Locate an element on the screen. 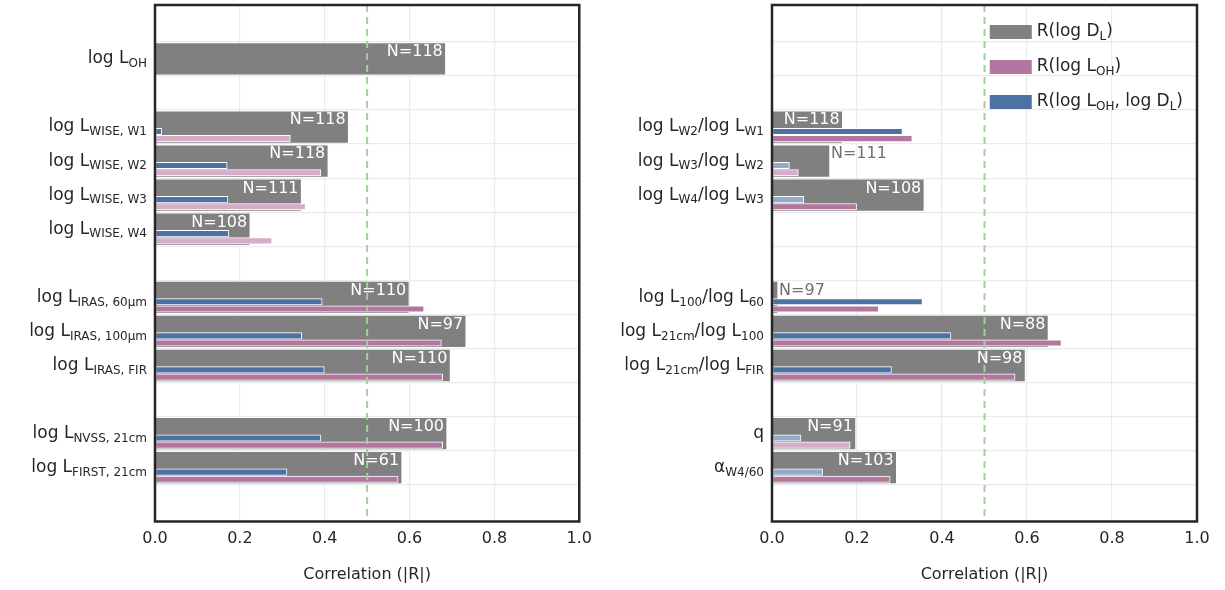  y-tick-label: q is located at coordinates (759, 432).